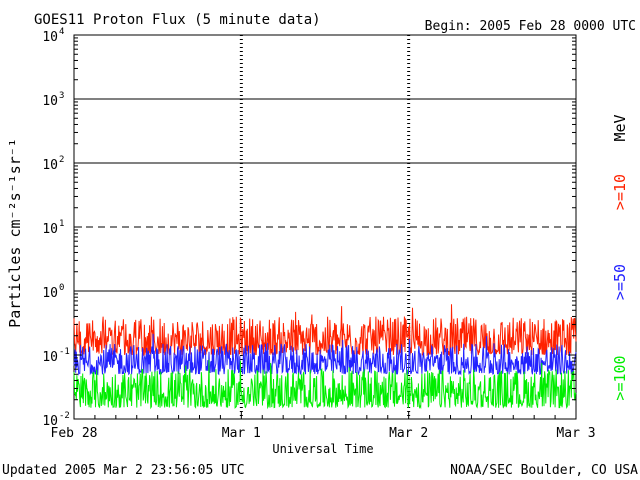 The width and height of the screenshot is (640, 480). I want to click on legend-entry: >=10, so click(620, 192).